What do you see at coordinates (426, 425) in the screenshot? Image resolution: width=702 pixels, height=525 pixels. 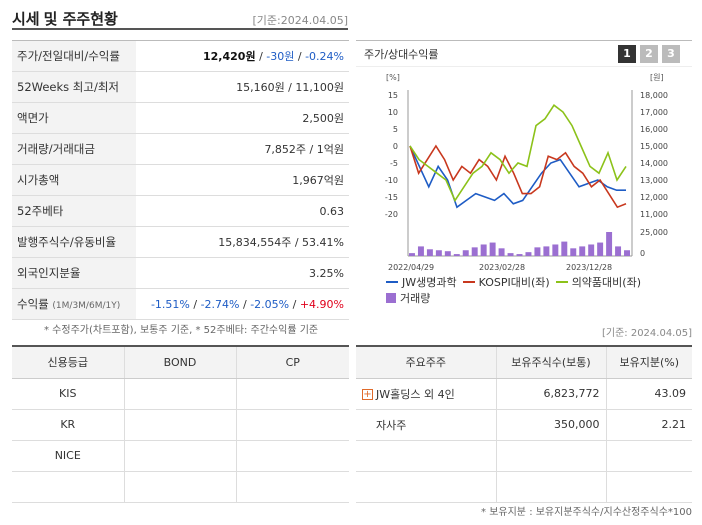 I see `holder-name: 자사주` at bounding box center [426, 425].